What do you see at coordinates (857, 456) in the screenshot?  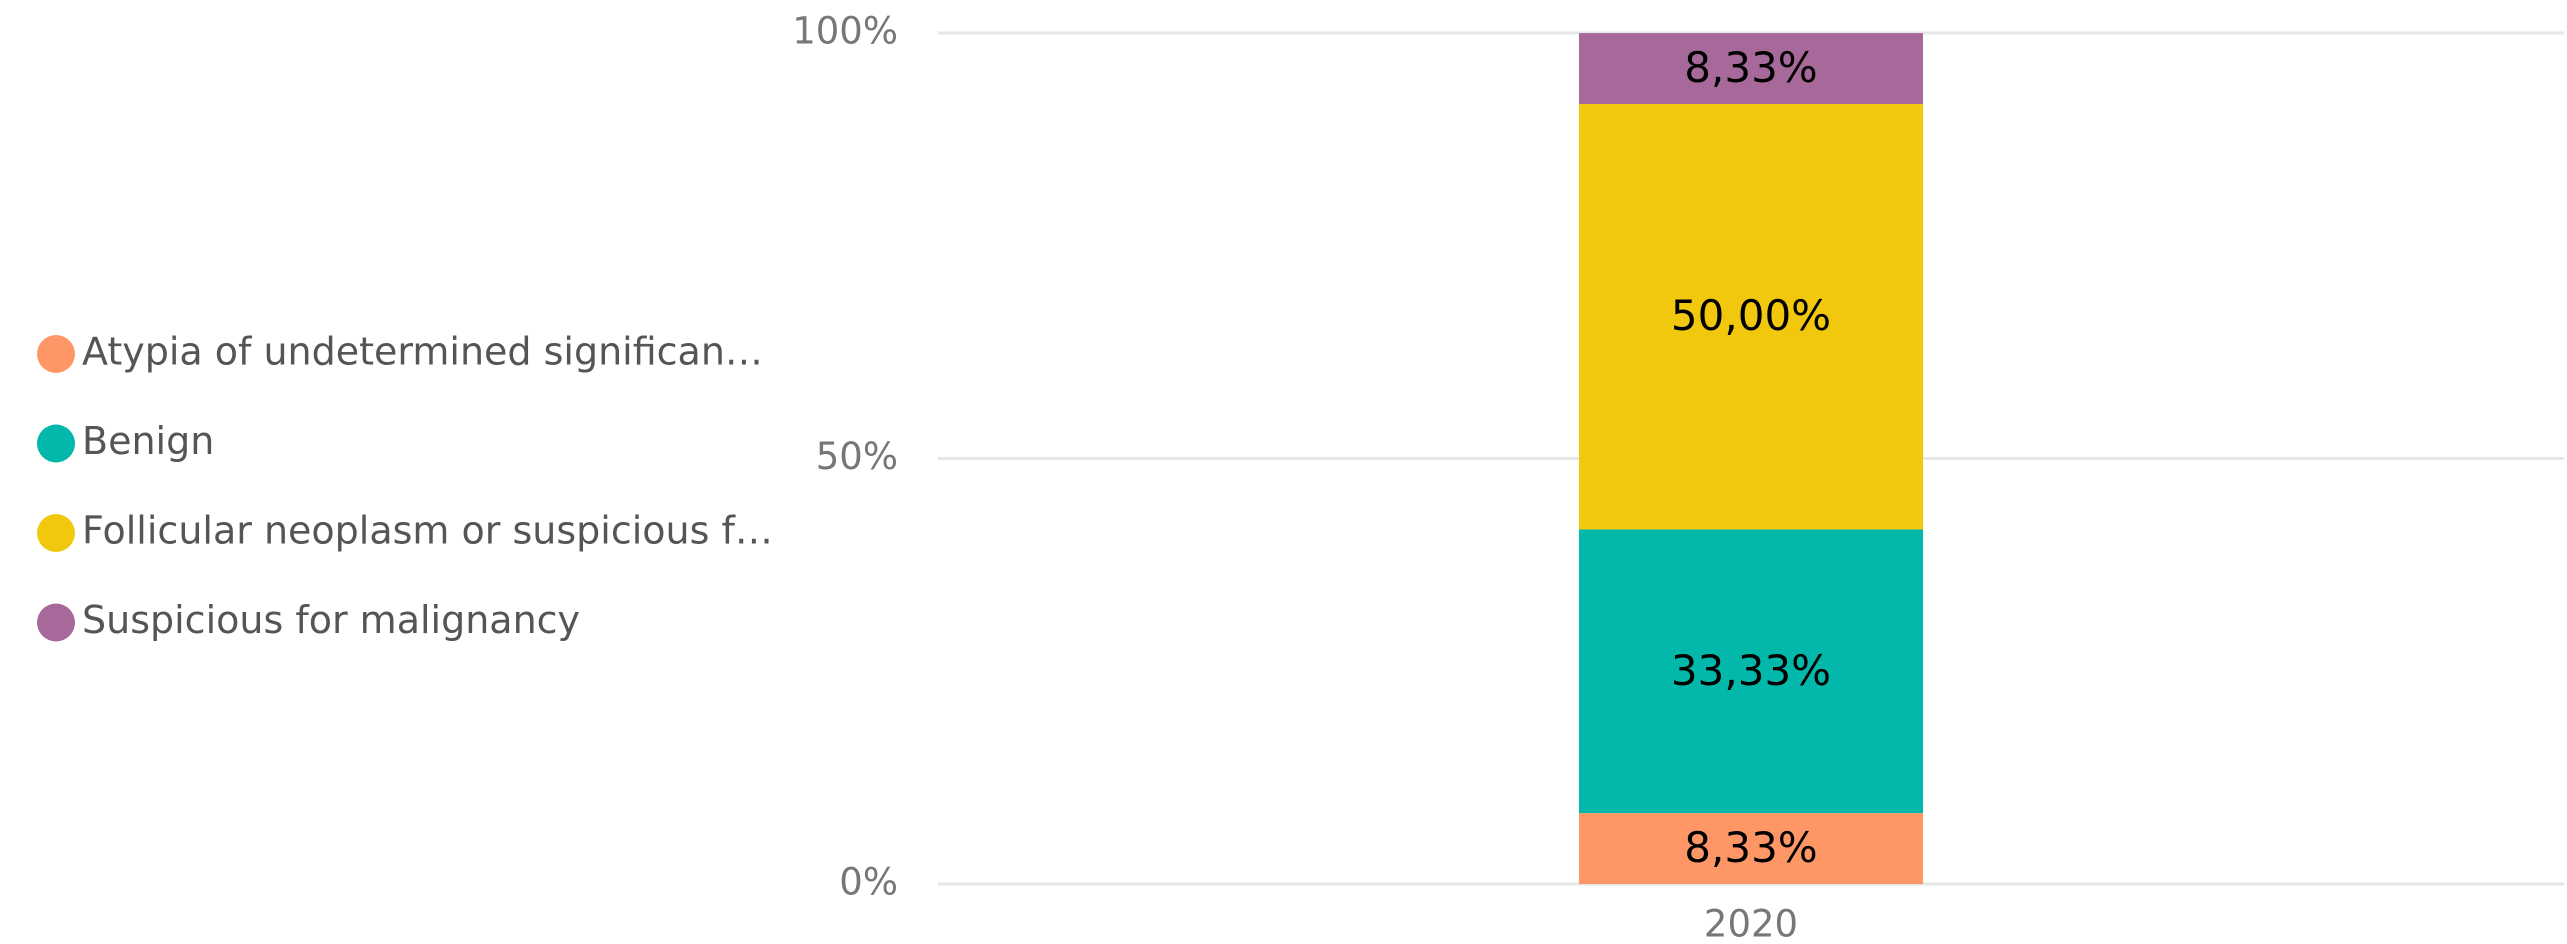 I see `y-tick-label: 50%` at bounding box center [857, 456].